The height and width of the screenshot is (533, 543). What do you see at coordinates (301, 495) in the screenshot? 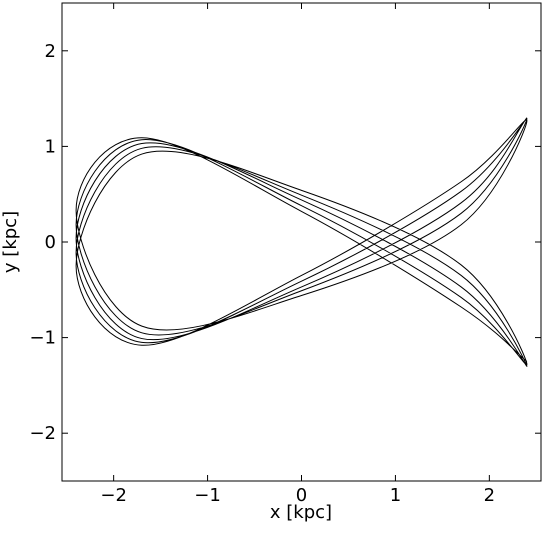
I see `x-tick-label: 0` at bounding box center [301, 495].